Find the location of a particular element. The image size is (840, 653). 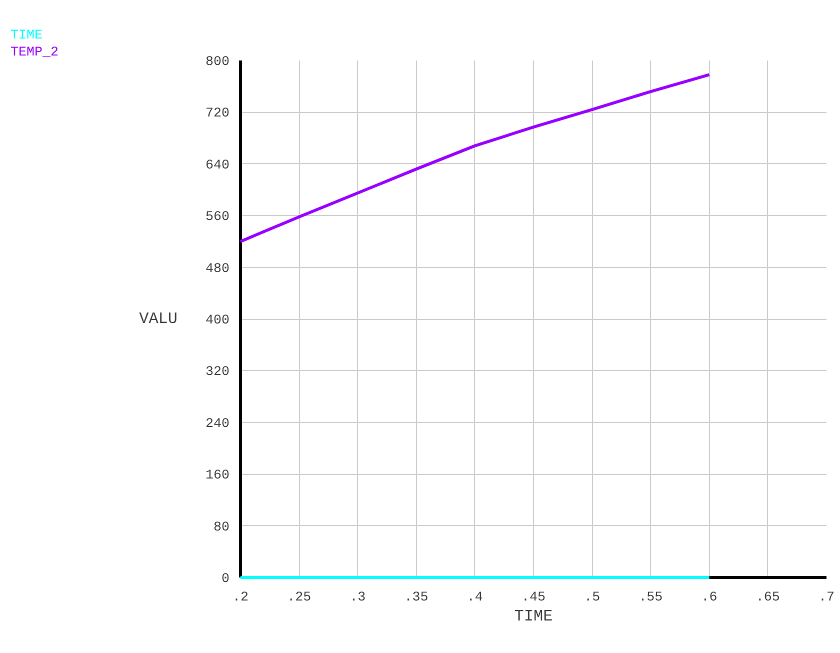

x-tick-label: .35 is located at coordinates (416, 598).